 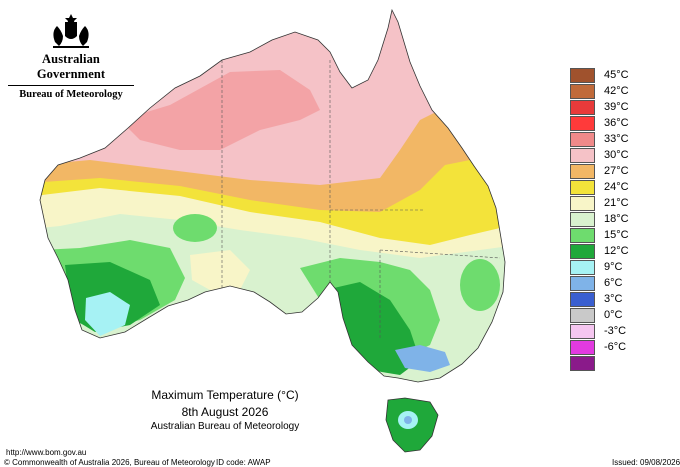 What do you see at coordinates (615, 331) in the screenshot?
I see `legend-label: -3°C` at bounding box center [615, 331].